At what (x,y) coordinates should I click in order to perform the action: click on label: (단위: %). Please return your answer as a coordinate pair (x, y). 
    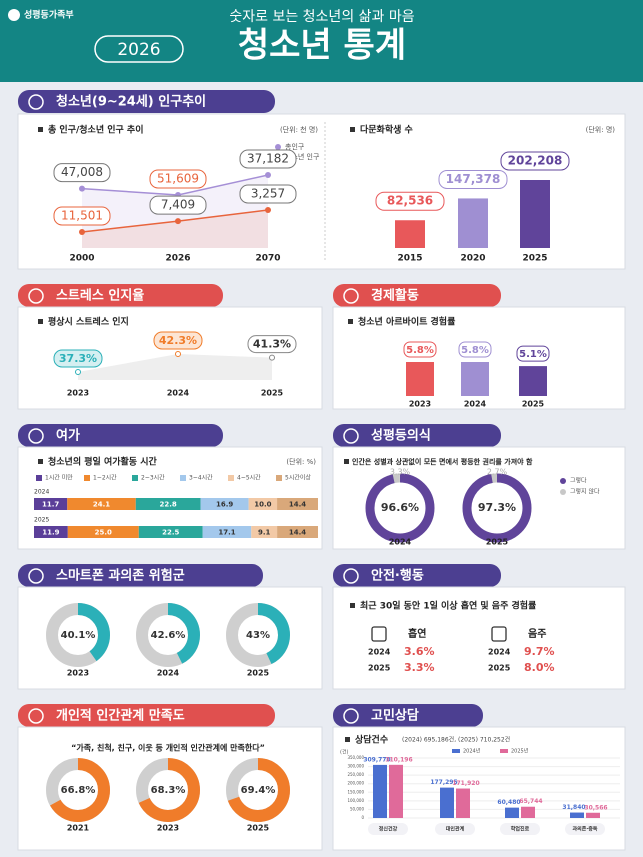
    Looking at the image, I should click on (301, 461).